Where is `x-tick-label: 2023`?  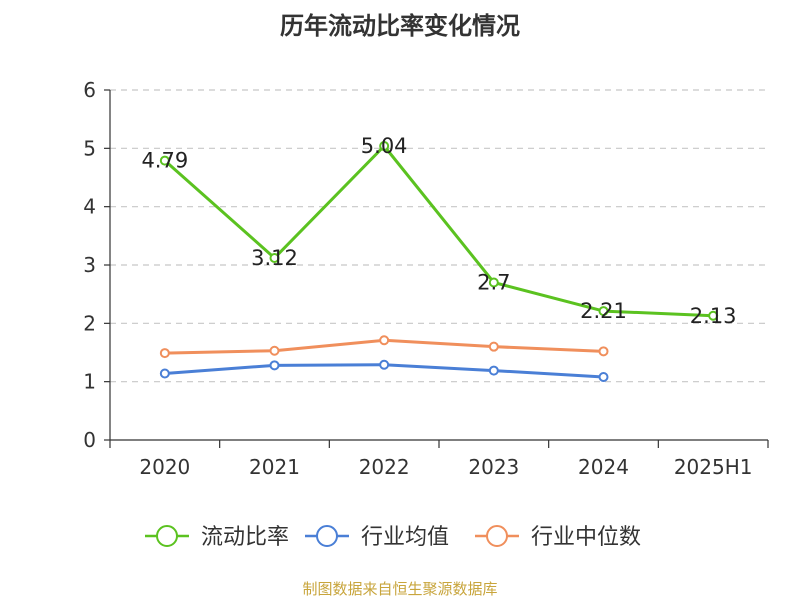 x-tick-label: 2023 is located at coordinates (493, 467).